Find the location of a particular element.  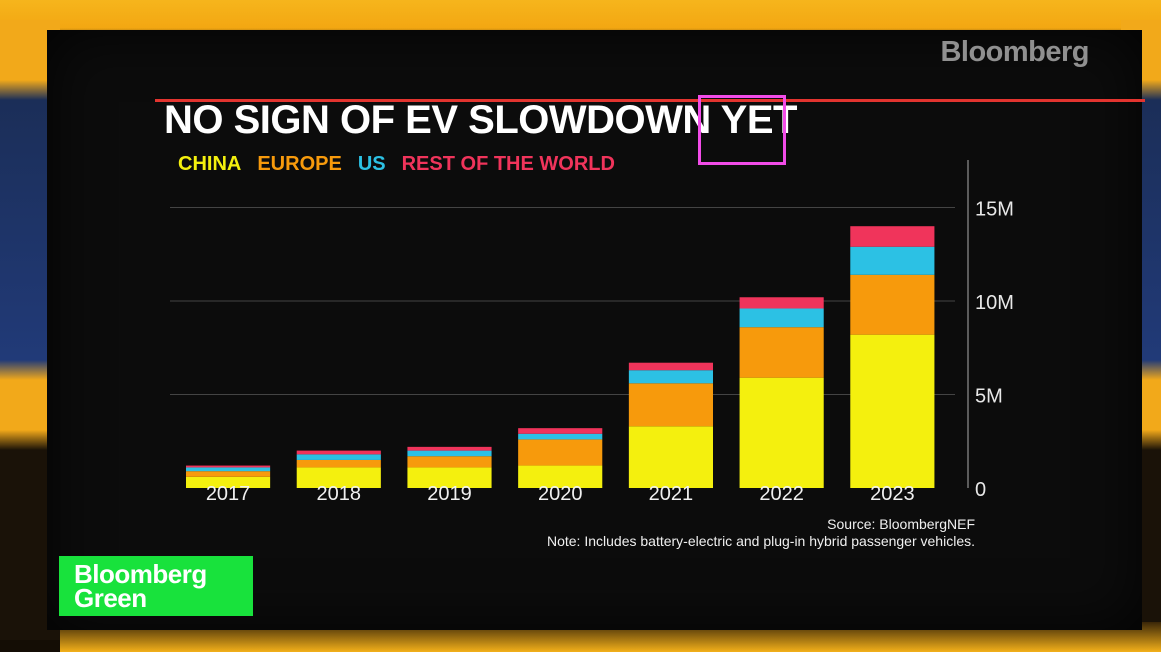

bar-2021-us is located at coordinates (670, 377).